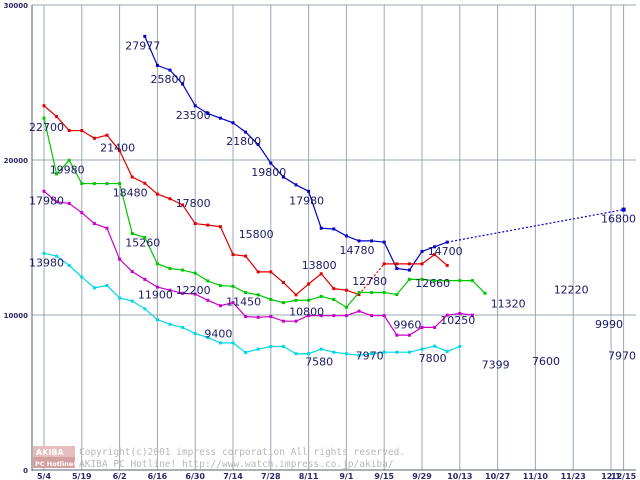 Image resolution: width=640 pixels, height=480 pixels. I want to click on data-label: 25800, so click(168, 79).